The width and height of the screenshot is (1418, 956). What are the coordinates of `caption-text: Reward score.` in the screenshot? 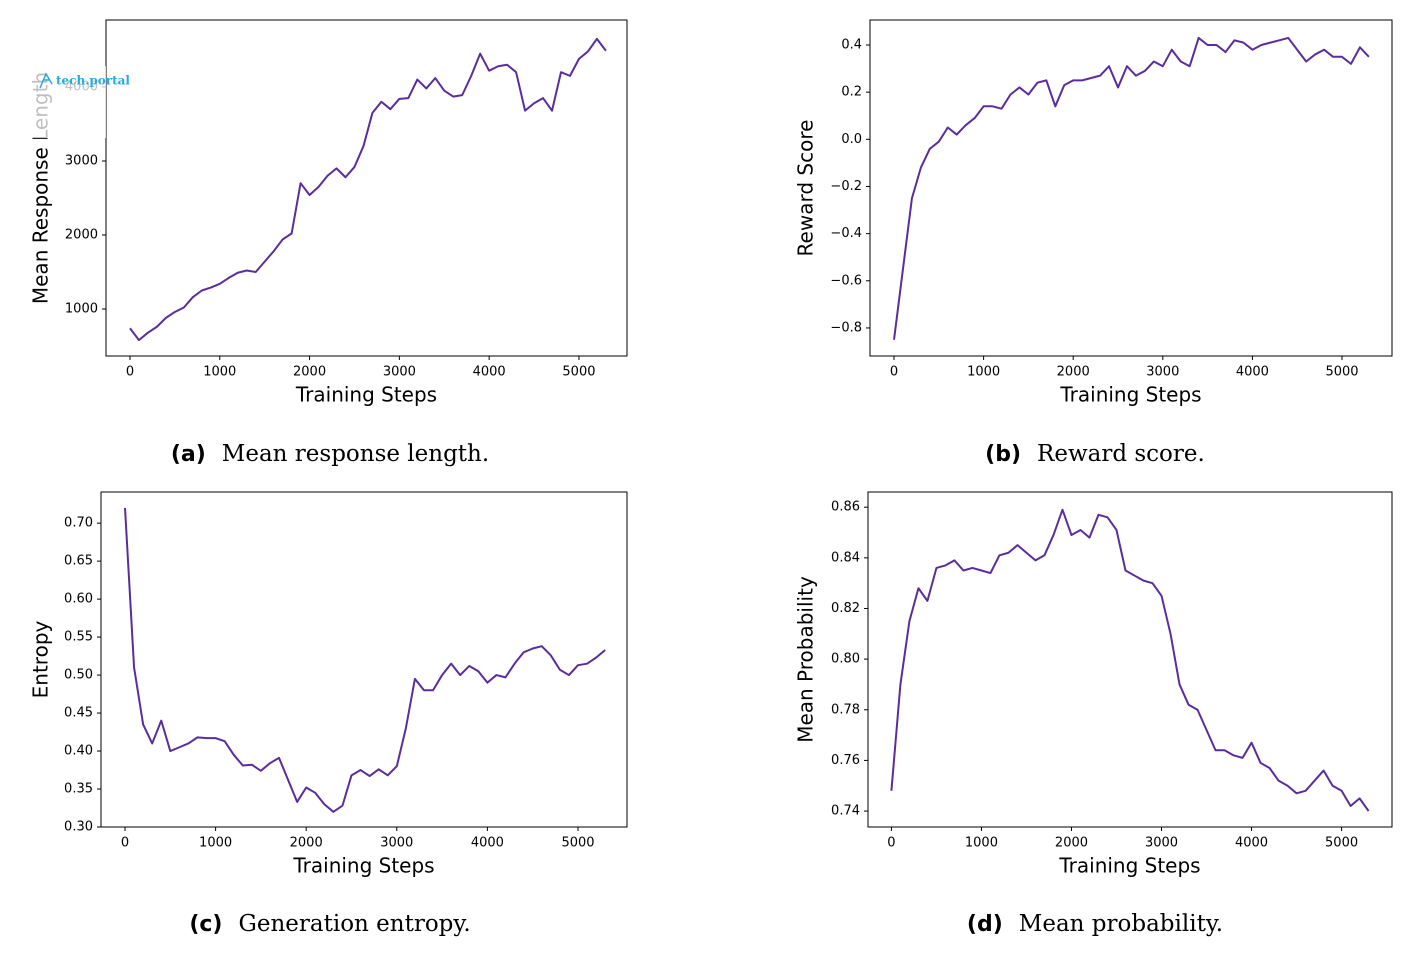 It's located at (1121, 454).